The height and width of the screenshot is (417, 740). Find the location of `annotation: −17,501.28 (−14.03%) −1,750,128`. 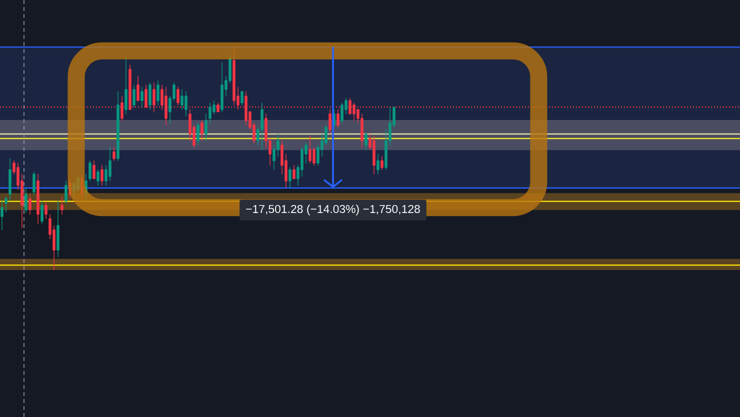

annotation: −17,501.28 (−14.03%) −1,750,128 is located at coordinates (333, 210).